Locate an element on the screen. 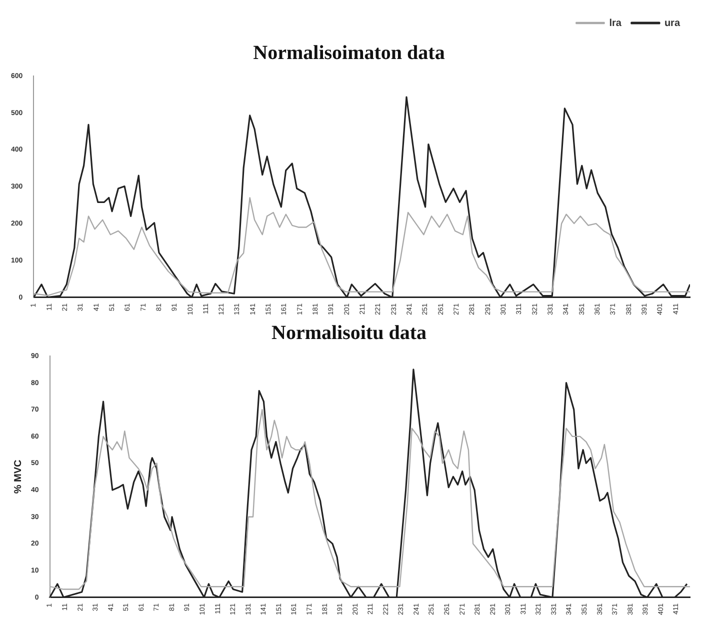 The width and height of the screenshot is (706, 633). y-axis-title: % MVC is located at coordinates (18, 477).